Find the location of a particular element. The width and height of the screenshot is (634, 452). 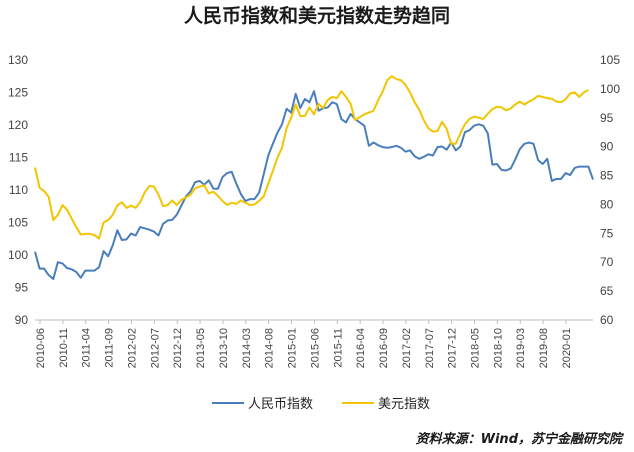

y-right-tick-label: 70 is located at coordinates (607, 262).